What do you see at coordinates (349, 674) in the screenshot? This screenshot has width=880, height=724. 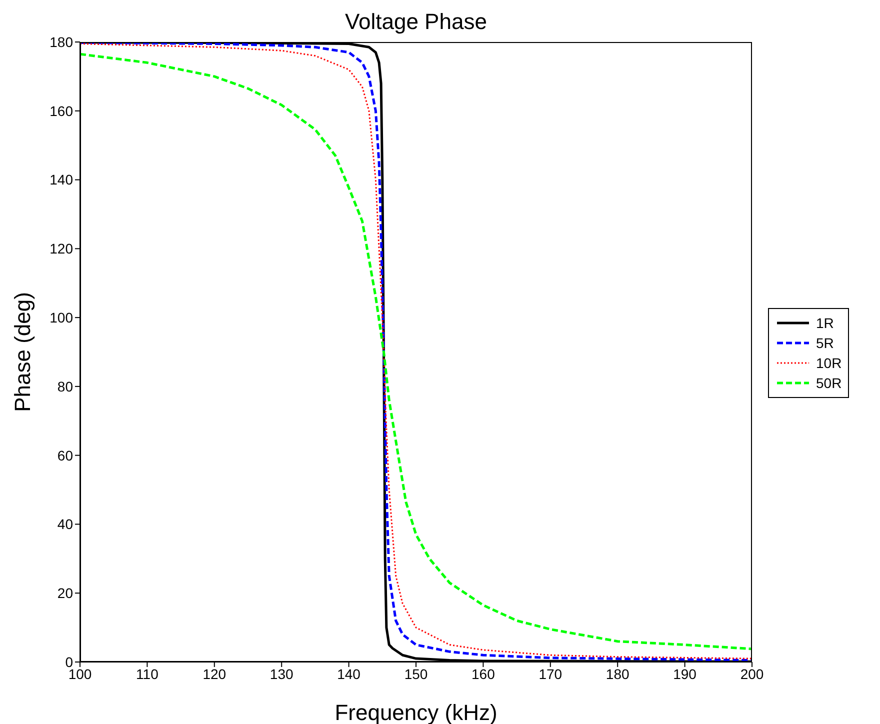 I see `x-tick-label: 140` at bounding box center [349, 674].